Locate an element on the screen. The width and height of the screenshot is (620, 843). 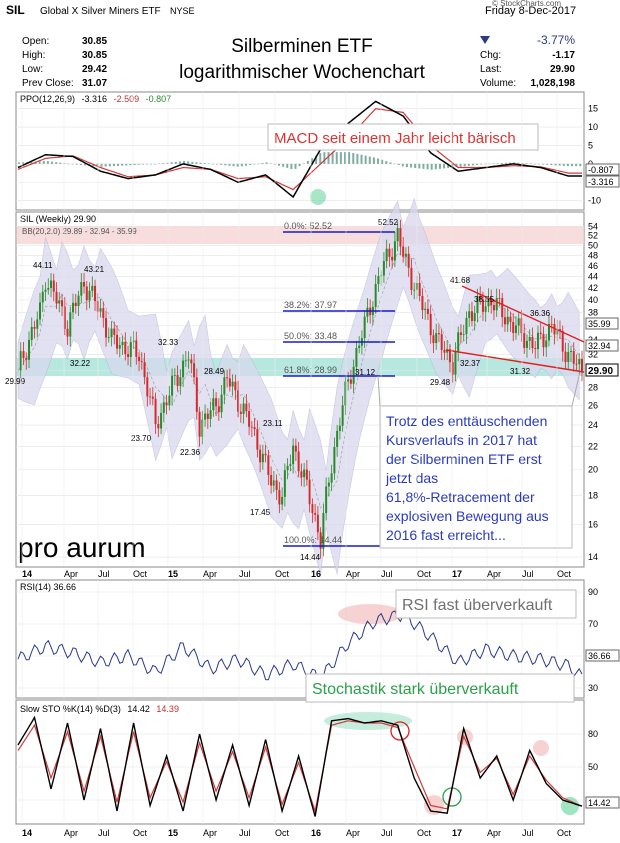
price-annotation-29-99: 29.99 is located at coordinates (15, 381).